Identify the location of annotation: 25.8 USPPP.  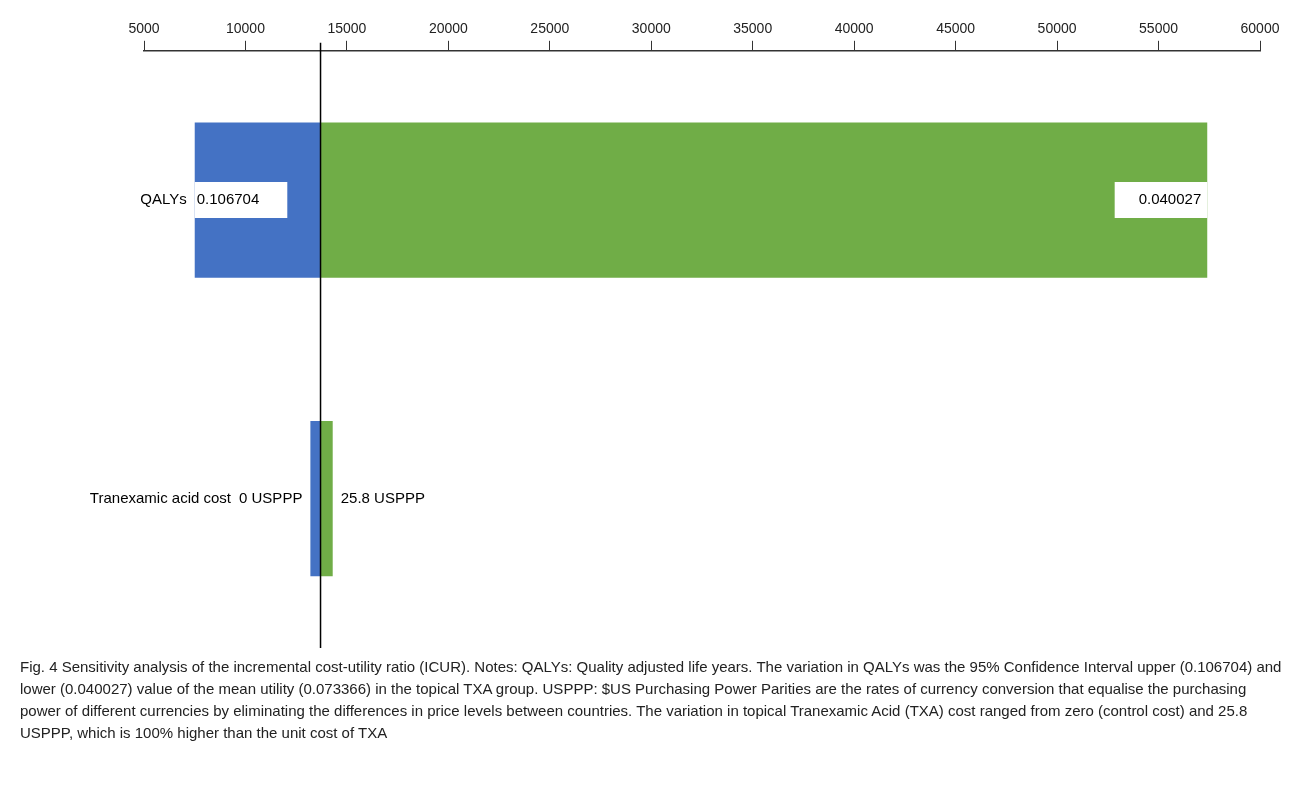
(382, 497).